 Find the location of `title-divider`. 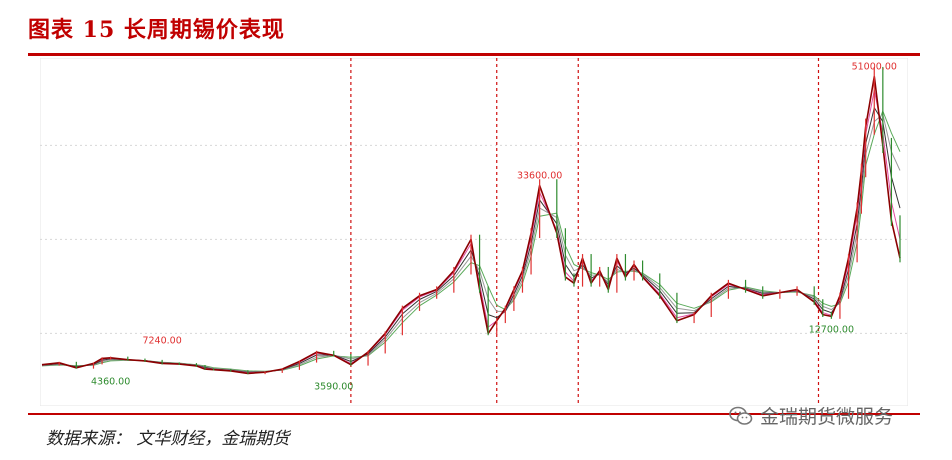

title-divider is located at coordinates (474, 54).